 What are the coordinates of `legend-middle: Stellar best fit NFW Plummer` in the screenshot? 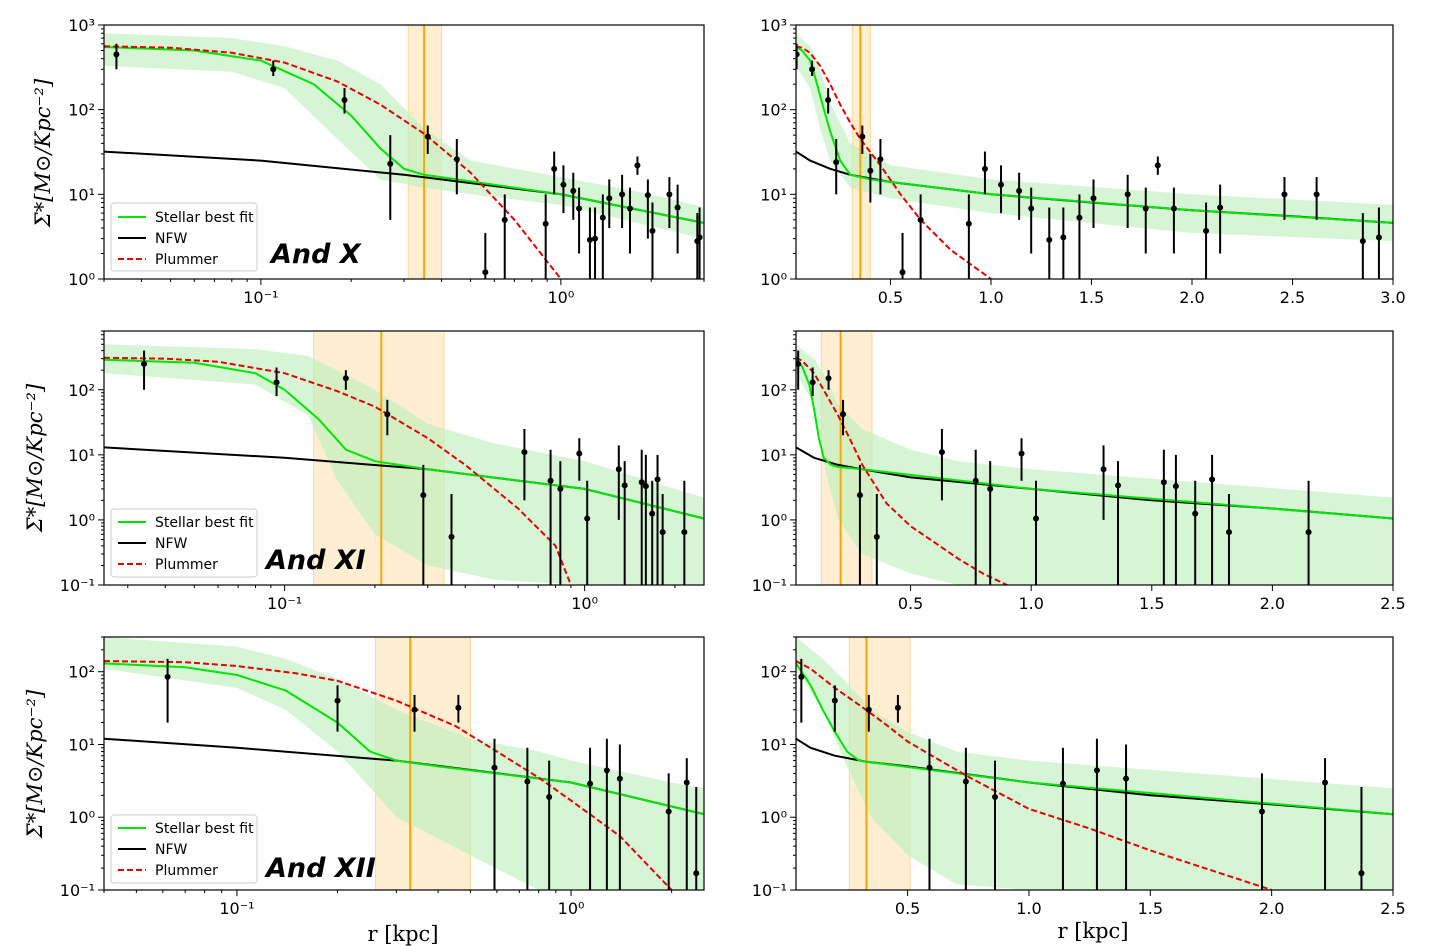 It's located at (184, 543).